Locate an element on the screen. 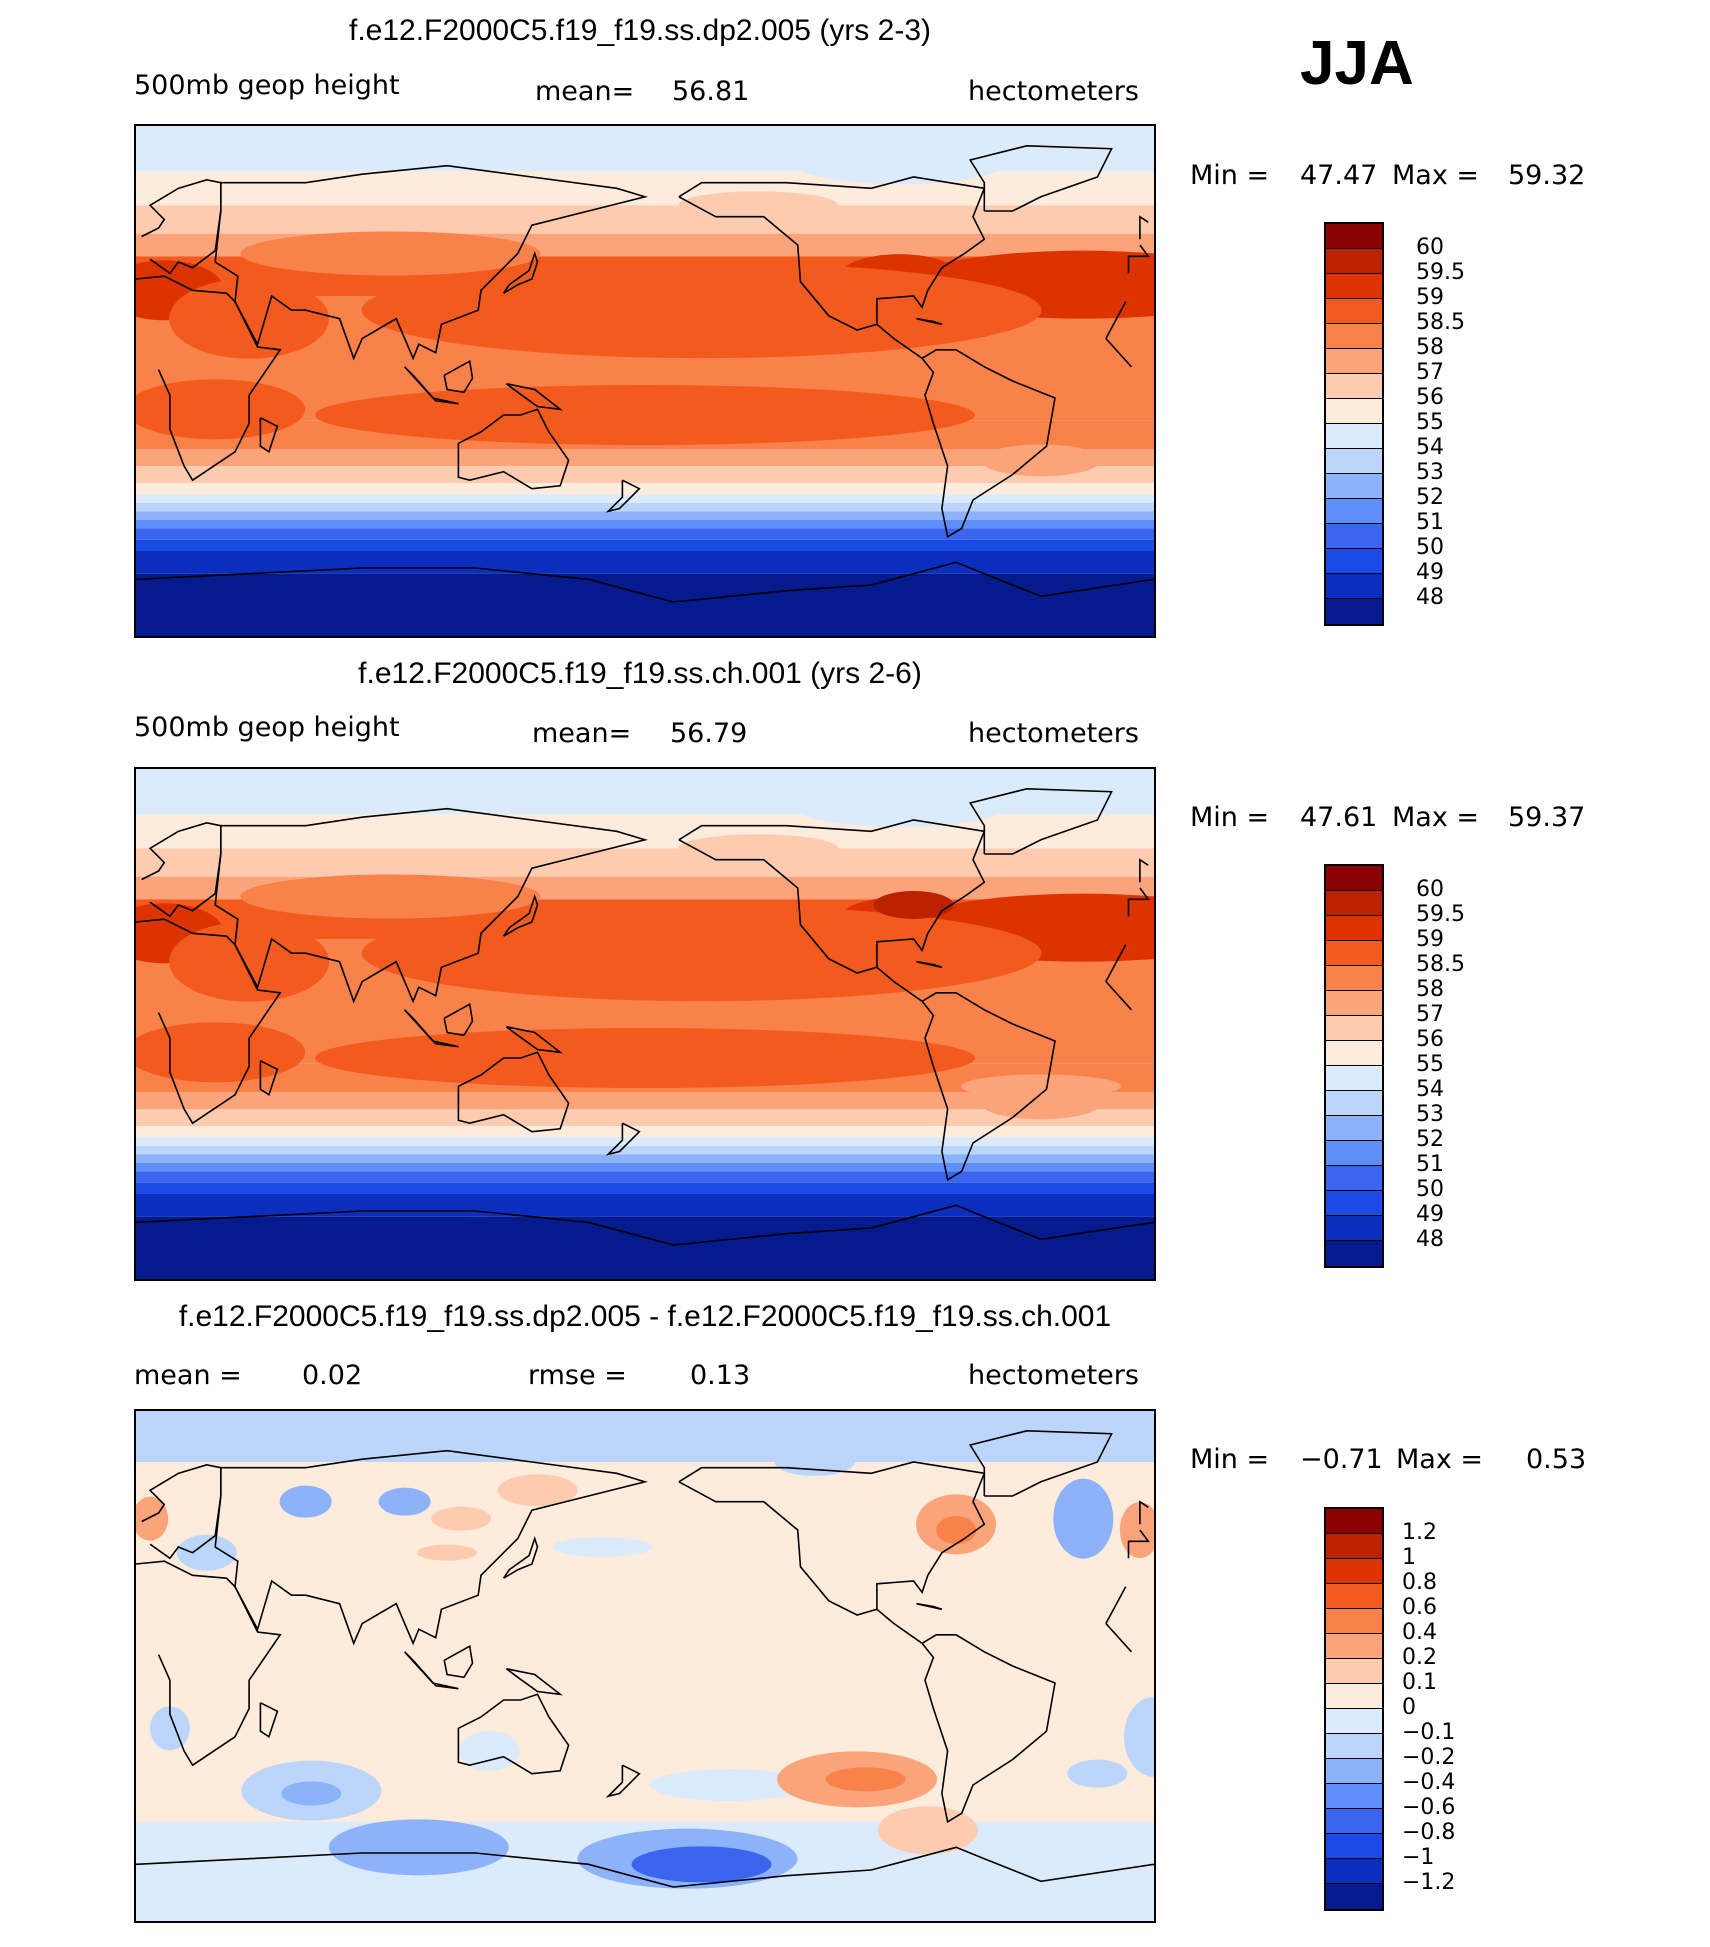  colorbar-tick-label: −0.2 is located at coordinates (1429, 1757).